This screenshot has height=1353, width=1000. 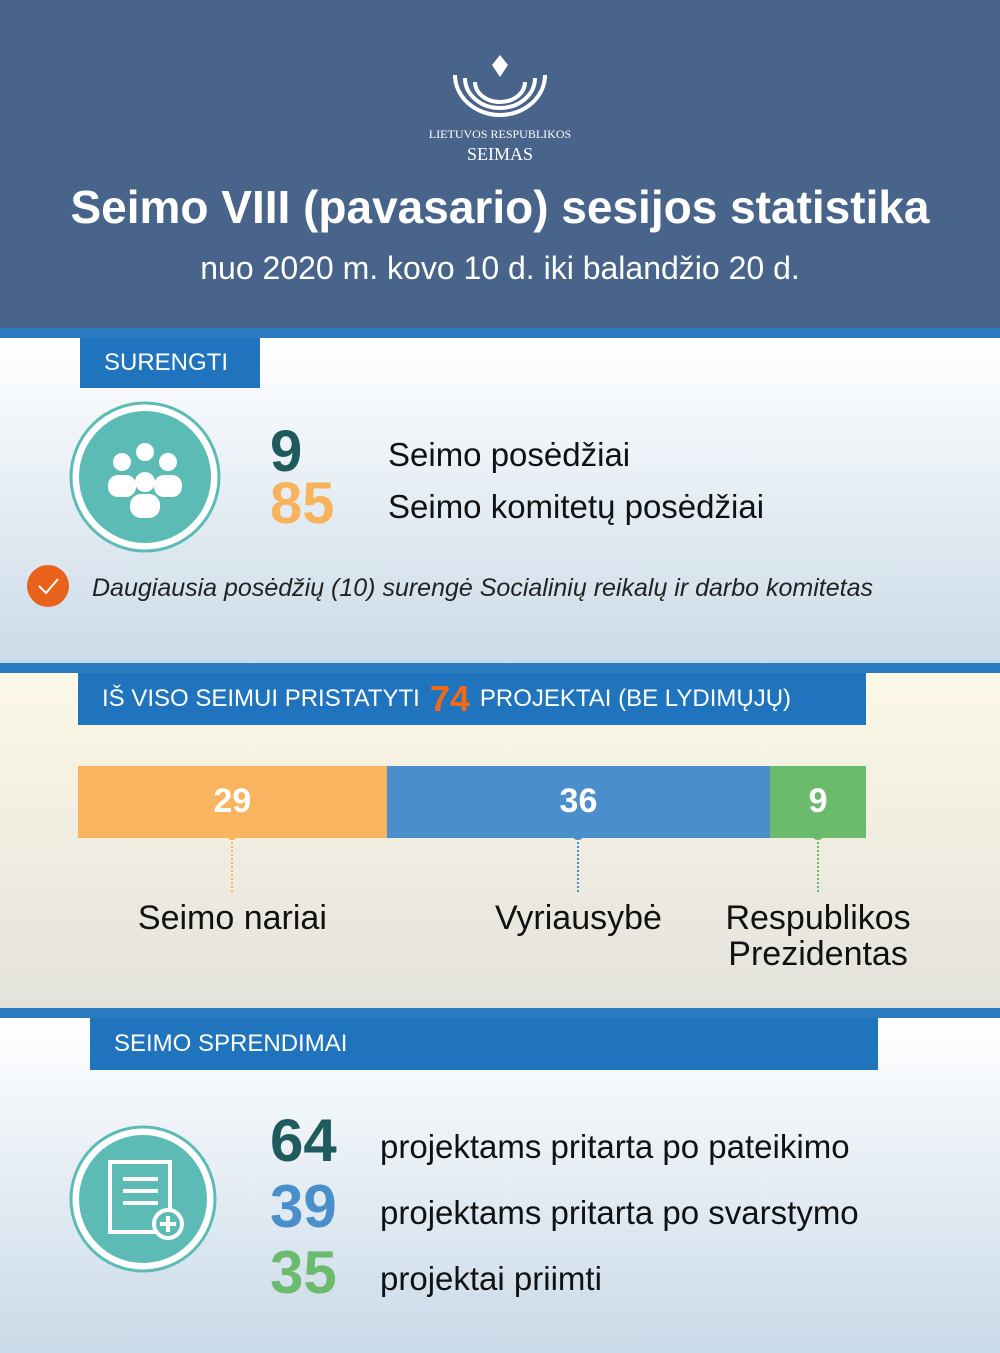 What do you see at coordinates (48, 586) in the screenshot?
I see `check-icon` at bounding box center [48, 586].